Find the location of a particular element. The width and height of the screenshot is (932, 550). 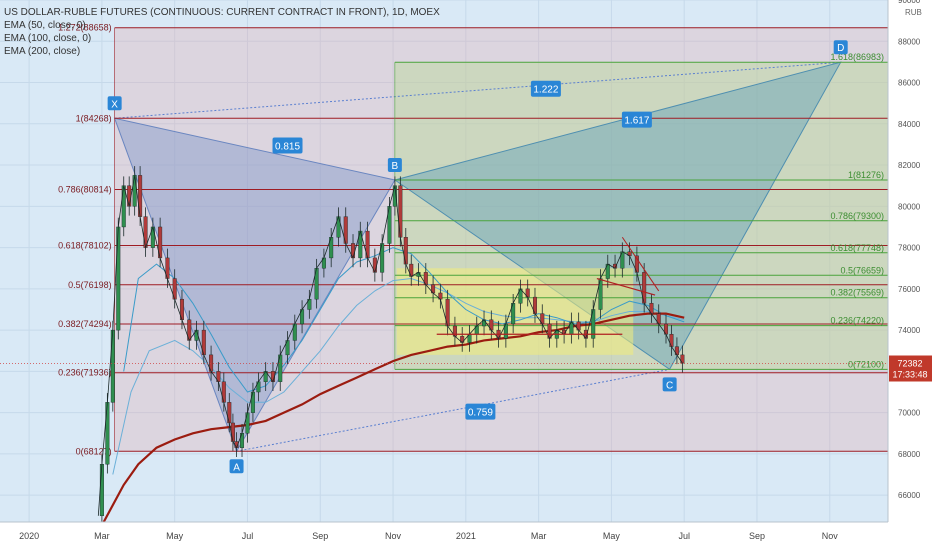

fib-right-label-4: 0.5(76659) is located at coordinates (862, 270).